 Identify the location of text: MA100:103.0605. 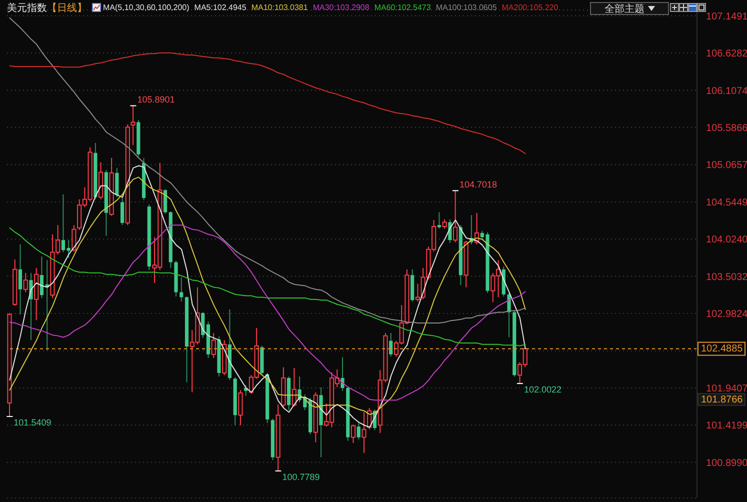
(466, 7).